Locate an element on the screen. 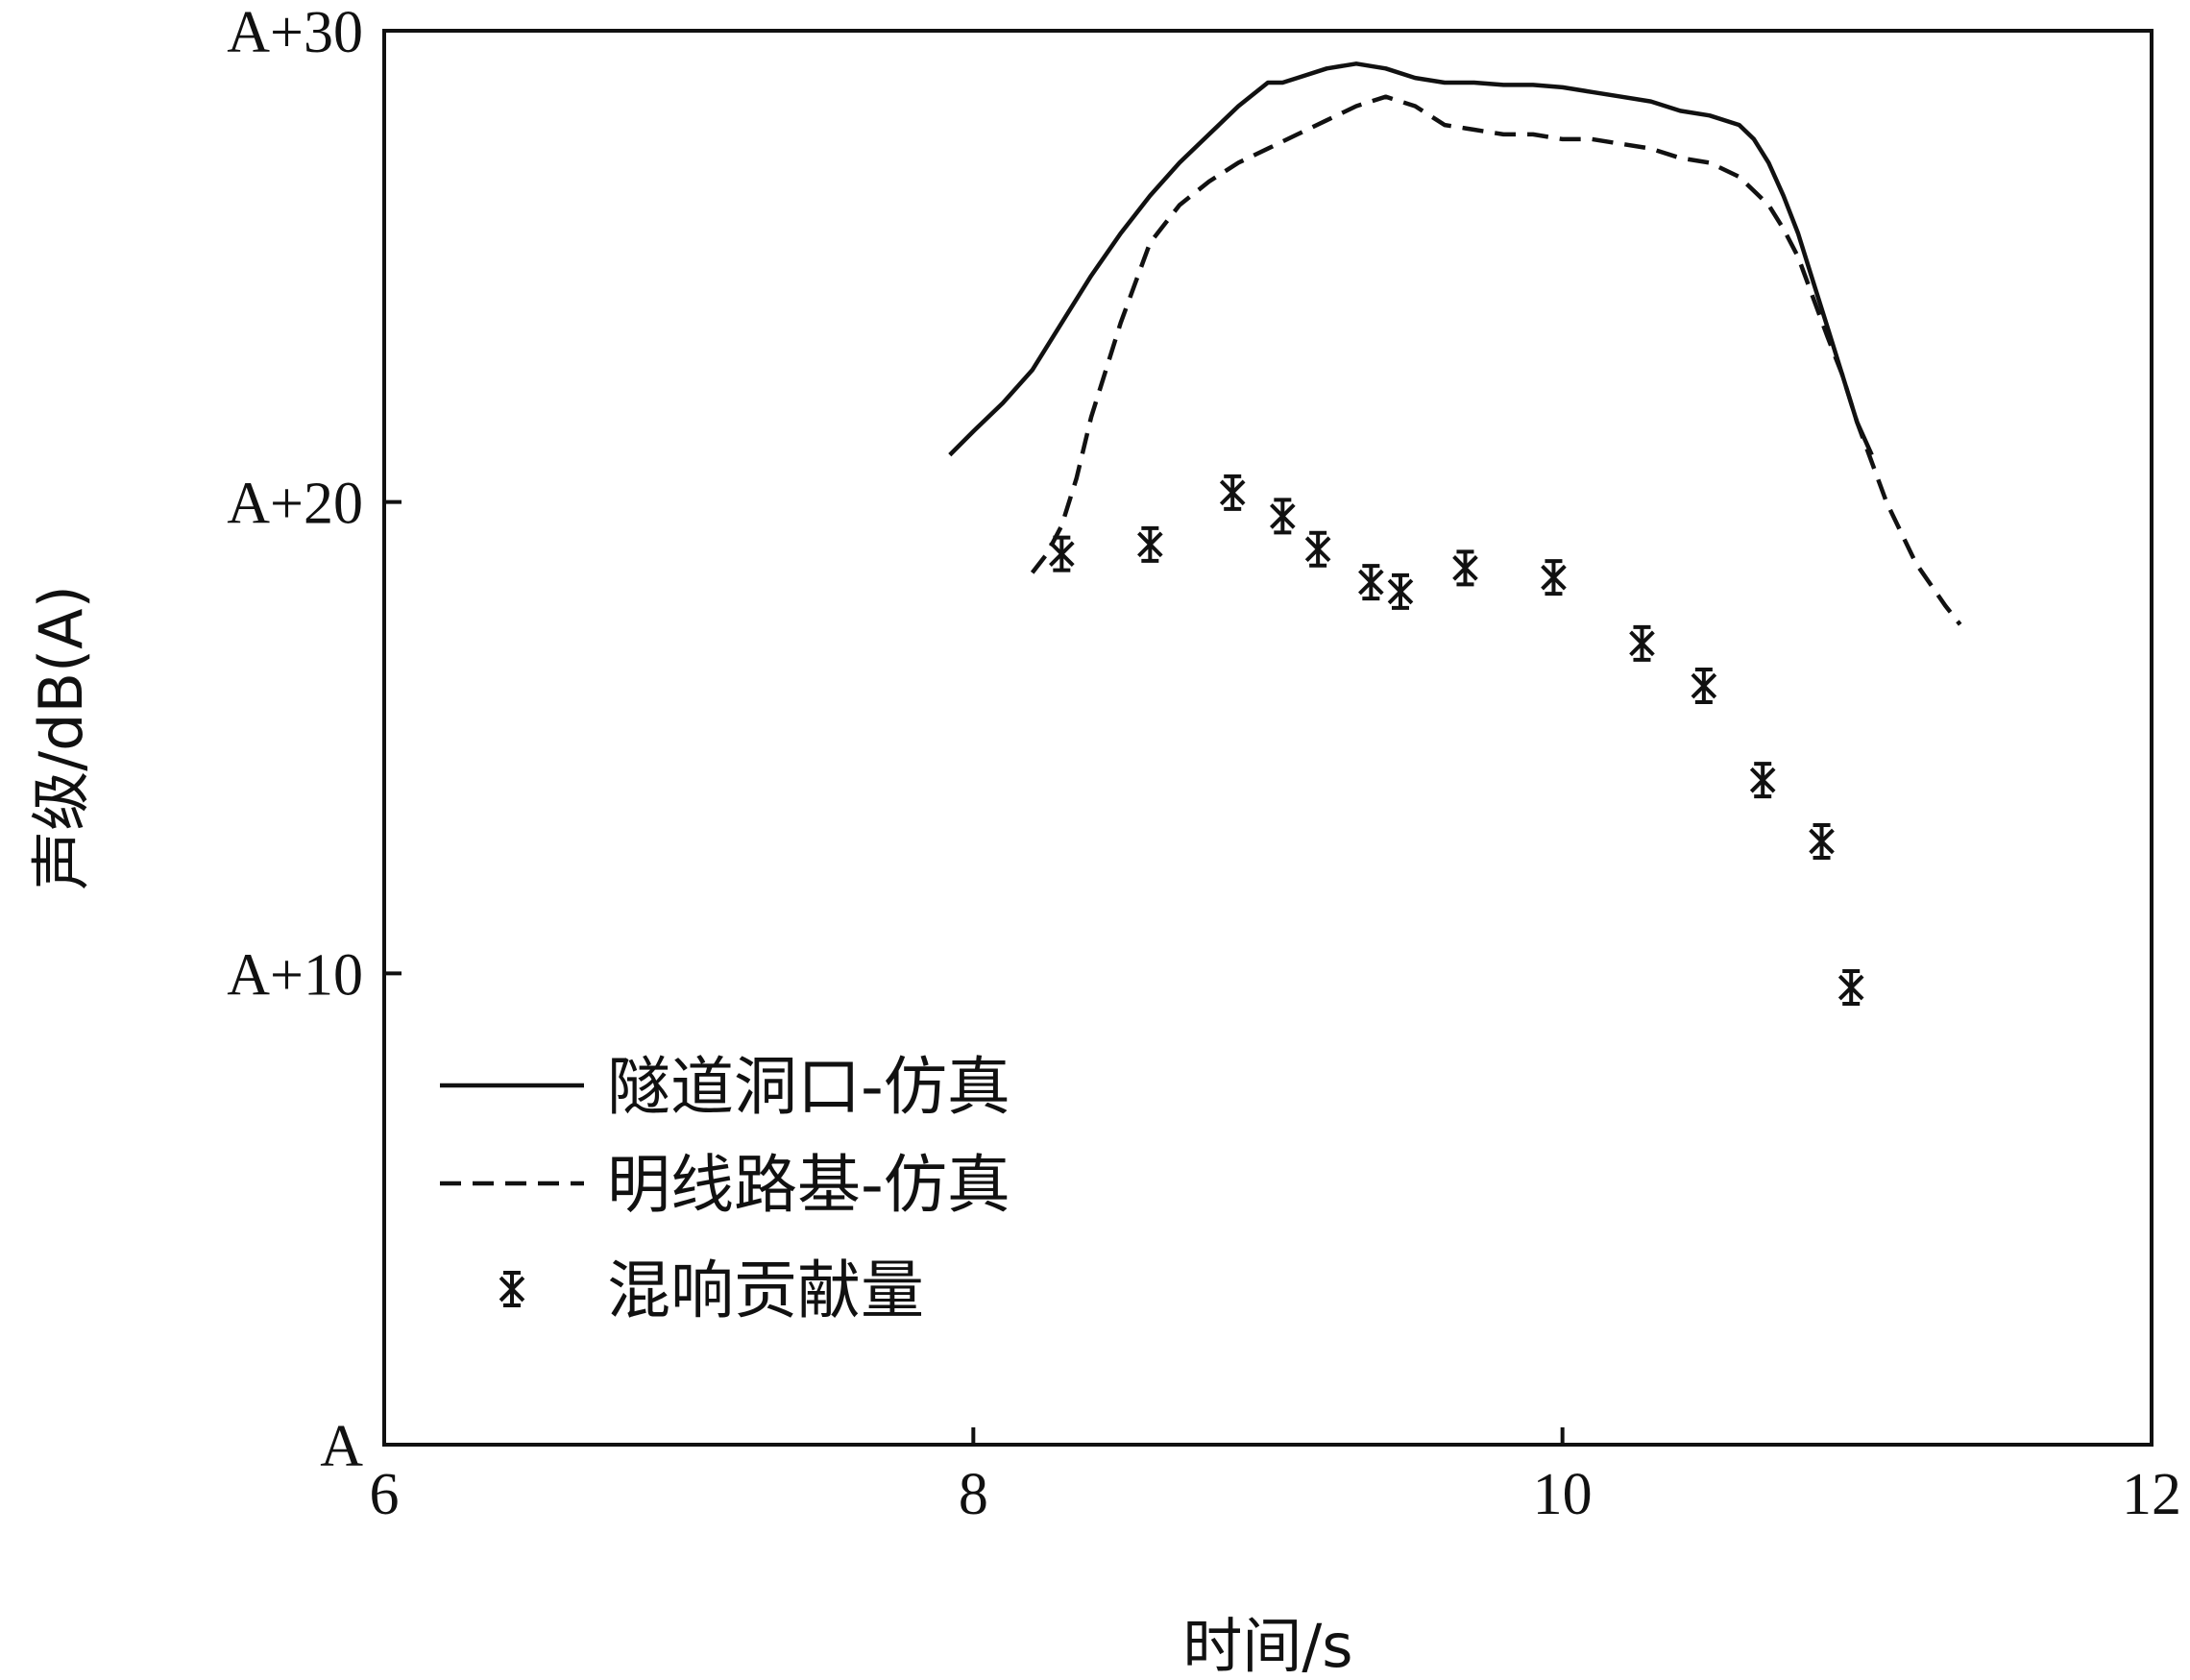  y-tick-label: A is located at coordinates (341, 1447).